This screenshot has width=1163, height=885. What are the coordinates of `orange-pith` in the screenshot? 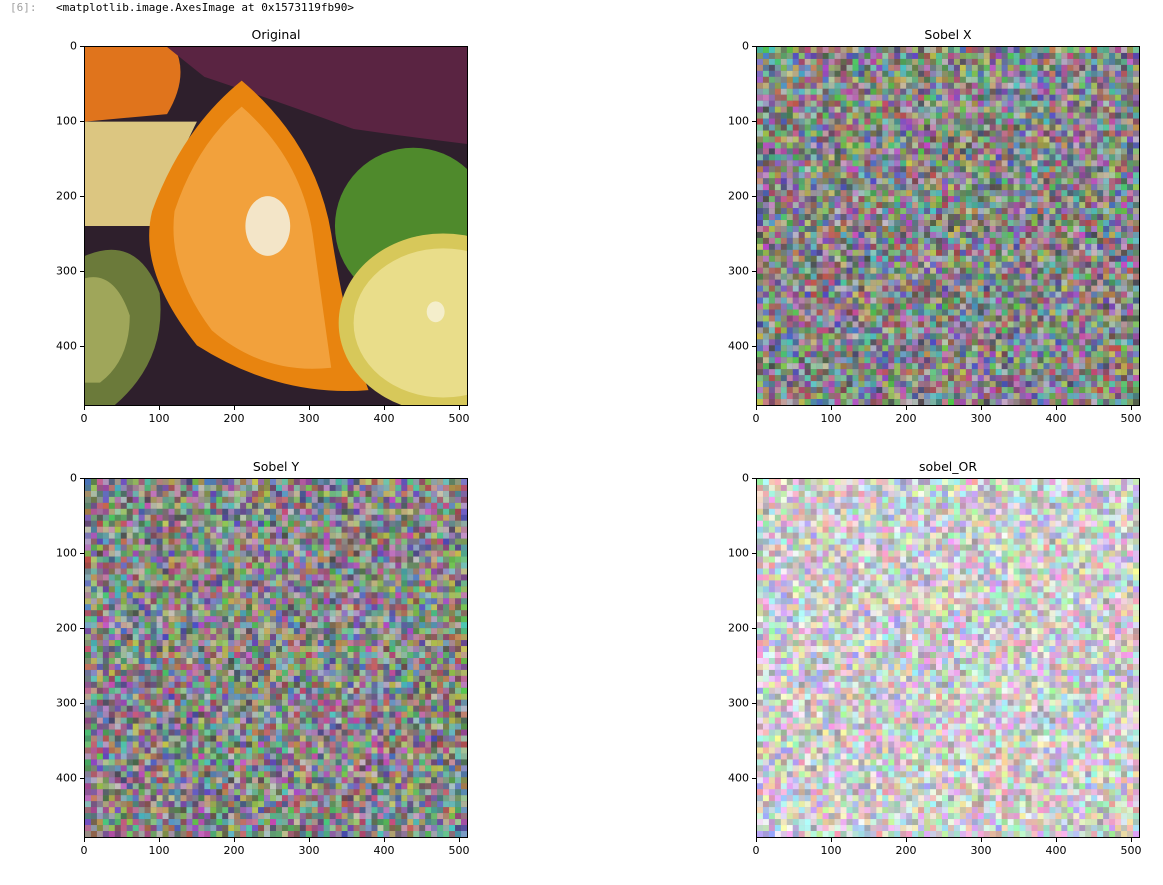 It's located at (267, 226).